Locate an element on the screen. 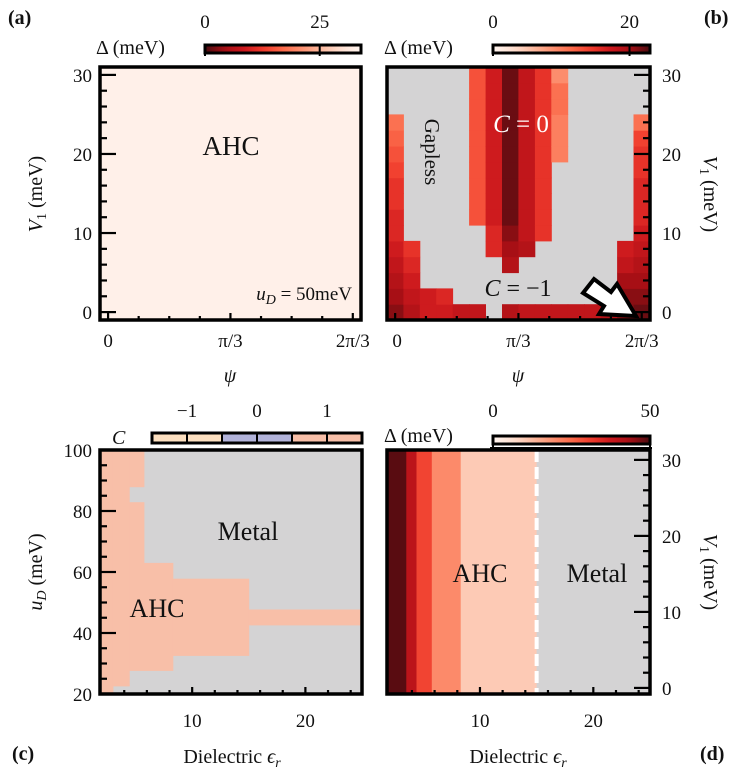 The width and height of the screenshot is (752, 782). x-axis-label-b: ψ is located at coordinates (518, 376).